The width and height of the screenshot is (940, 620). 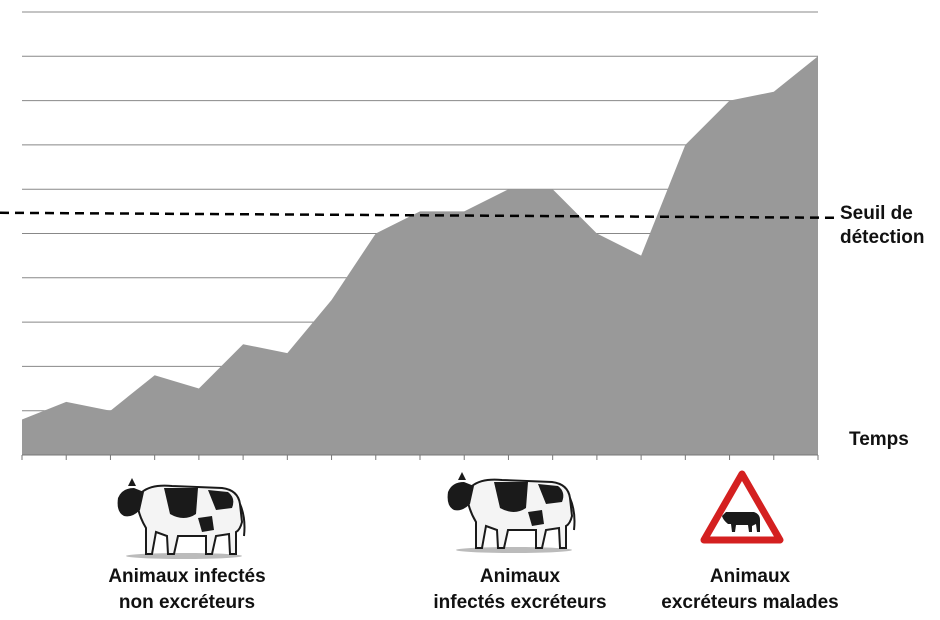 What do you see at coordinates (876, 213) in the screenshot?
I see `threshold-label-line-1: Seuil de` at bounding box center [876, 213].